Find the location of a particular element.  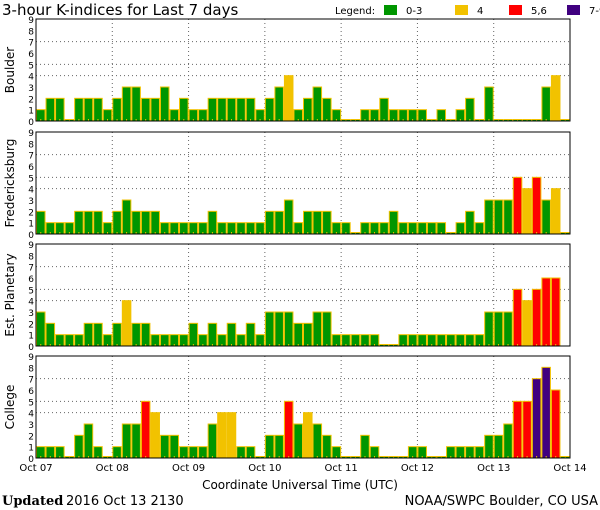

x-tick-label: Oct 09 is located at coordinates (188, 468).